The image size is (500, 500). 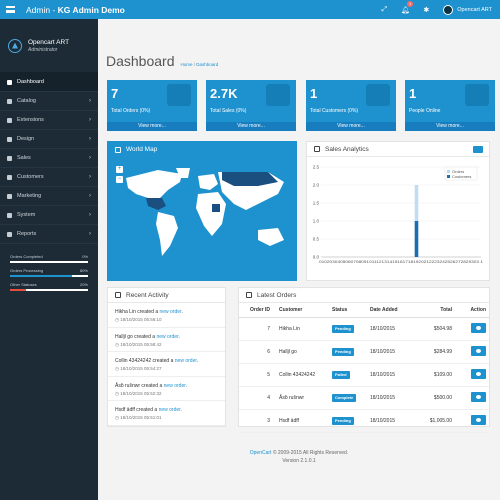 I want to click on panel-title: Latest Orders, so click(x=277, y=295).